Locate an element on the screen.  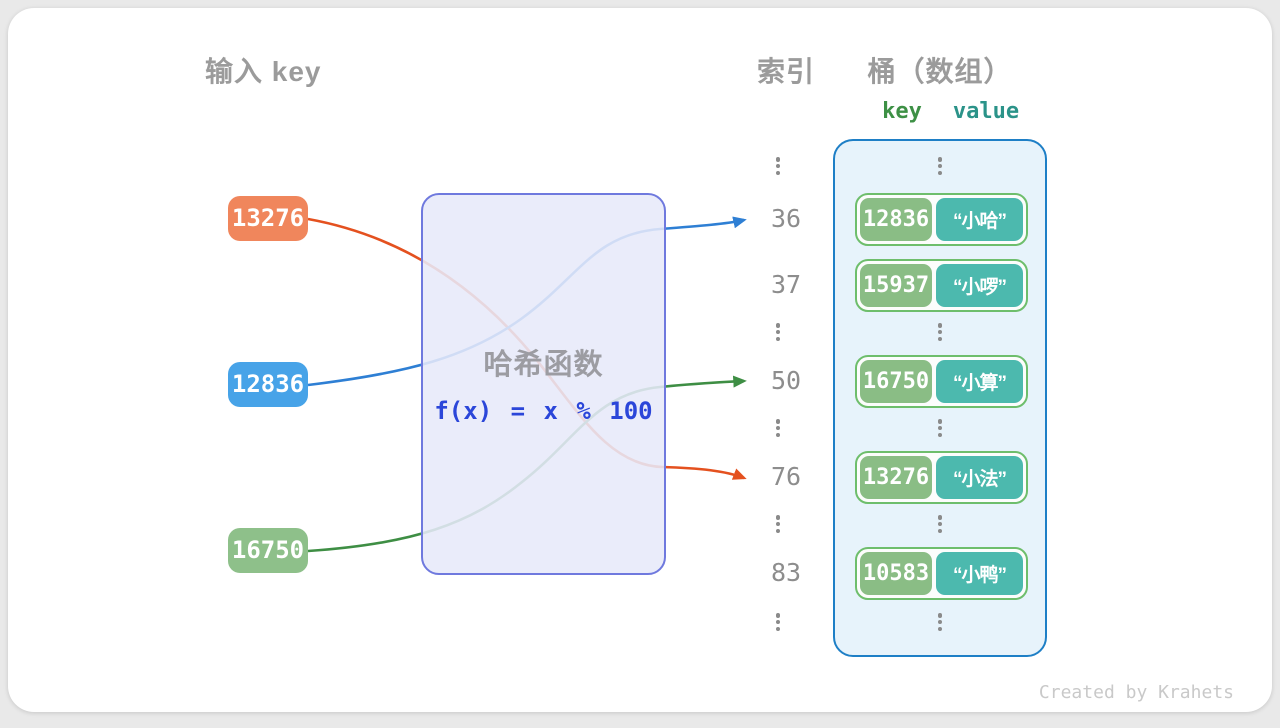
input-key-12836: 12836 is located at coordinates (268, 384).